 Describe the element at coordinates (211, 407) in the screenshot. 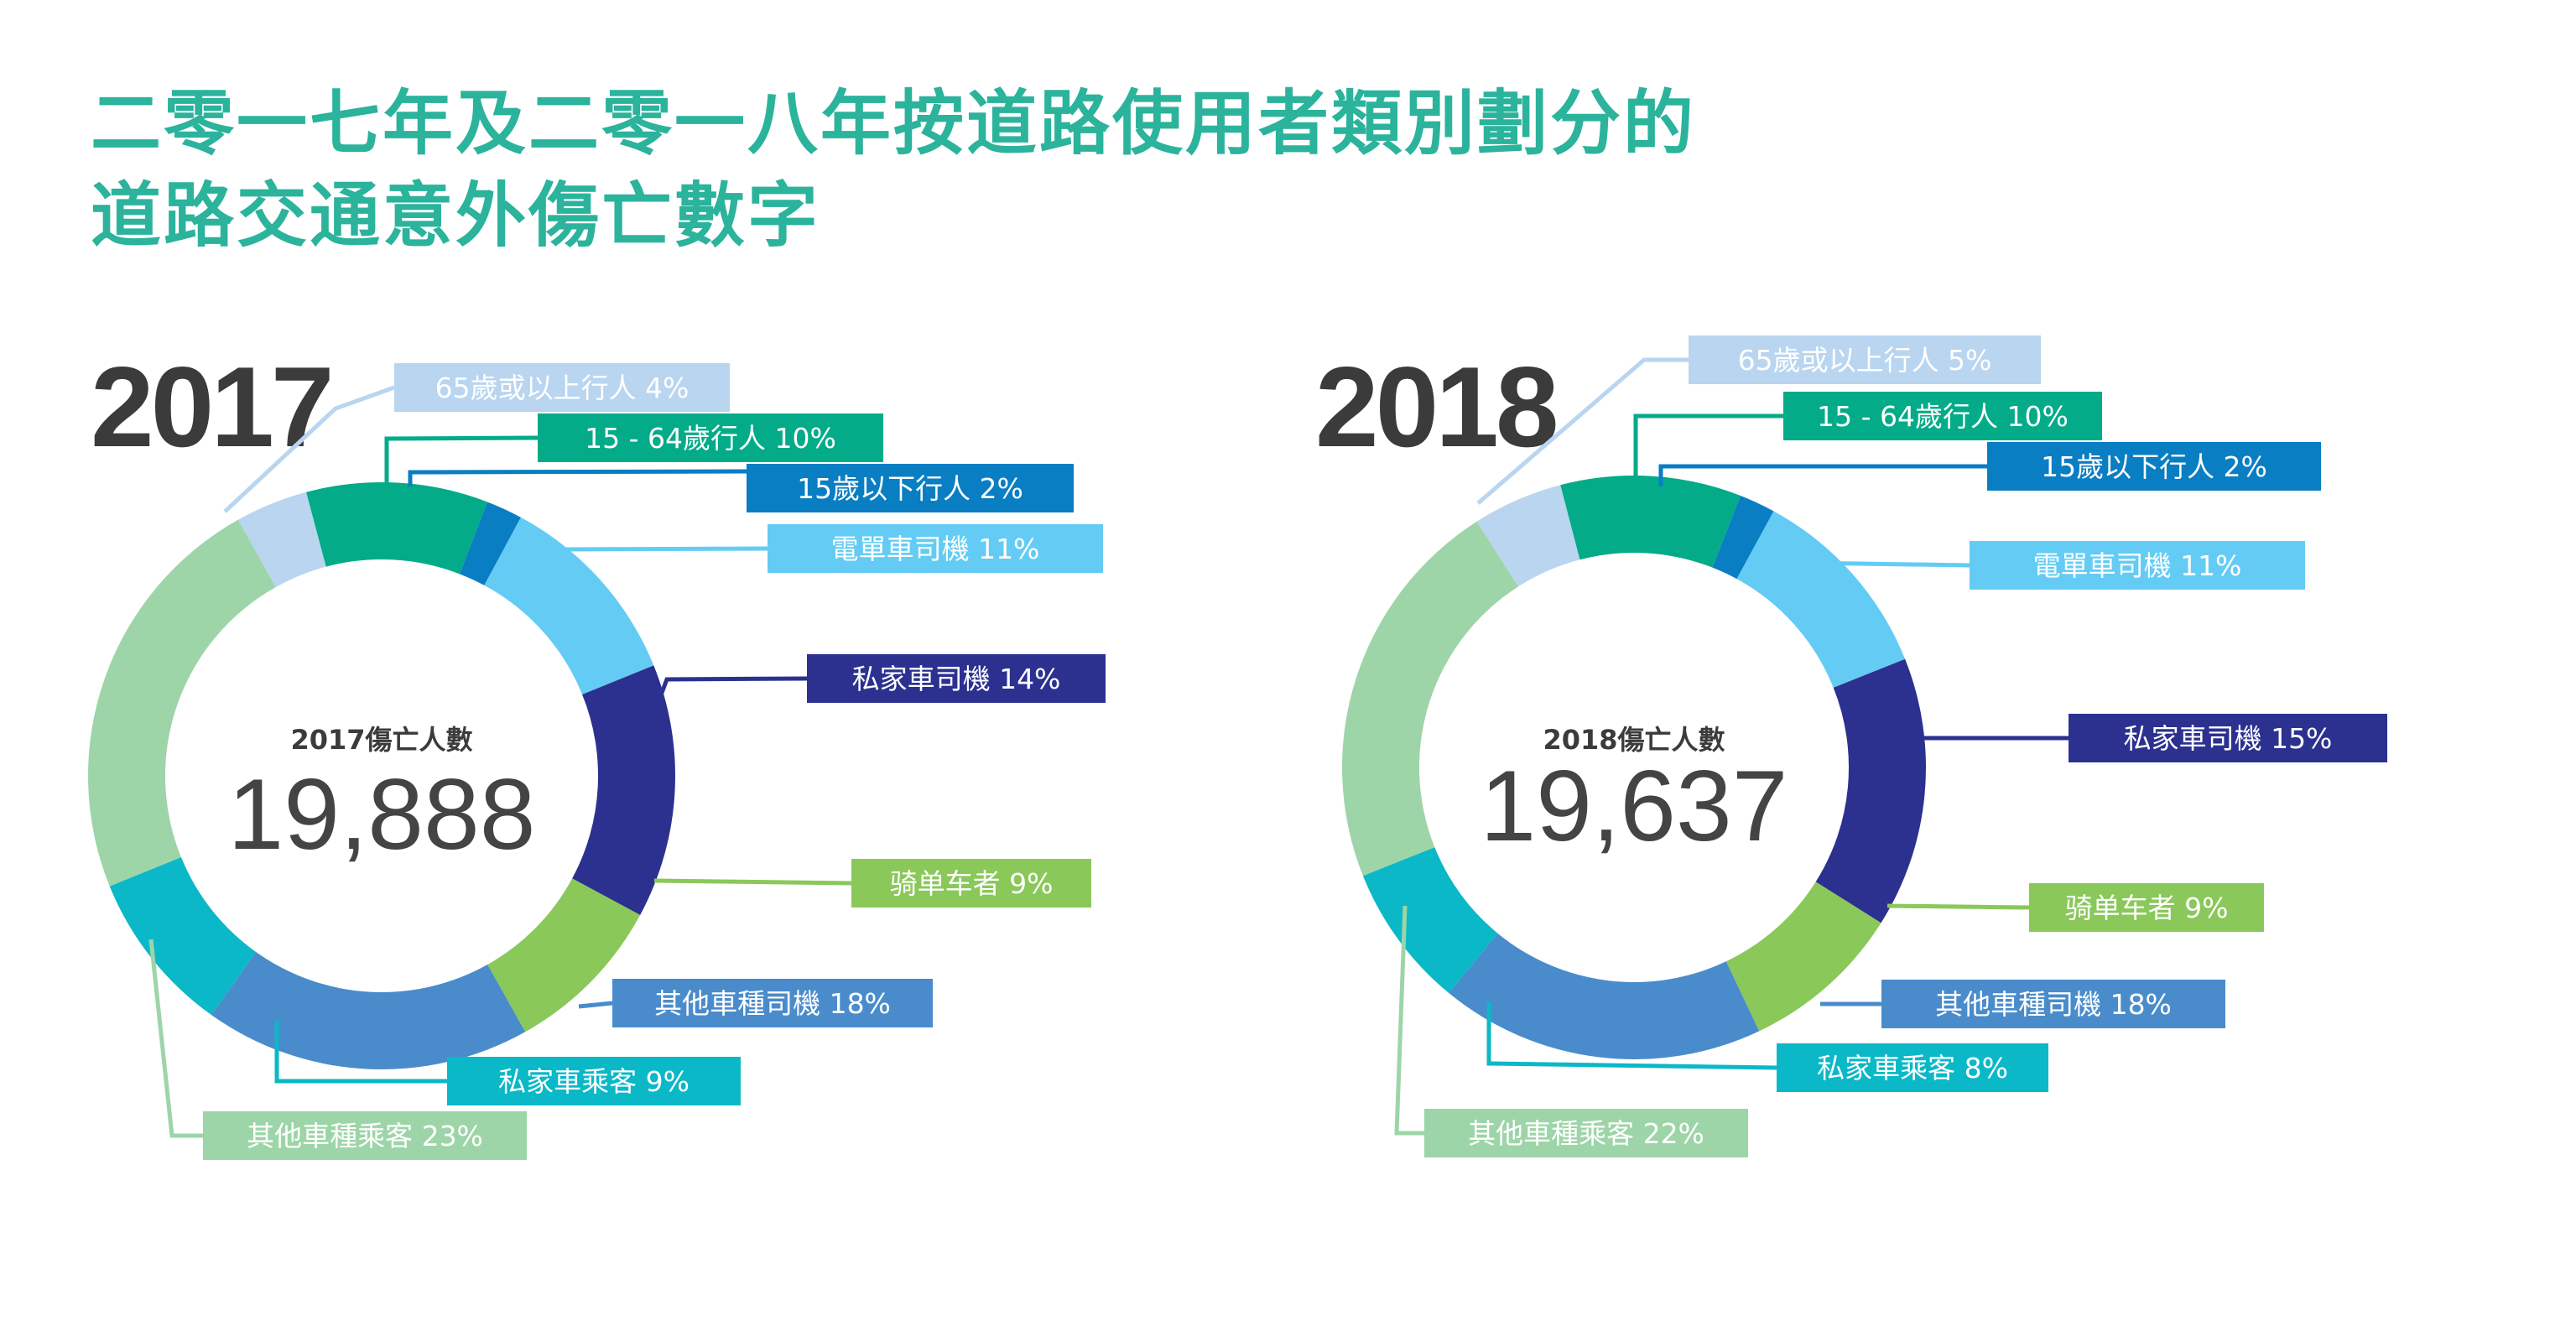

I see `year-label: 2017` at that location.